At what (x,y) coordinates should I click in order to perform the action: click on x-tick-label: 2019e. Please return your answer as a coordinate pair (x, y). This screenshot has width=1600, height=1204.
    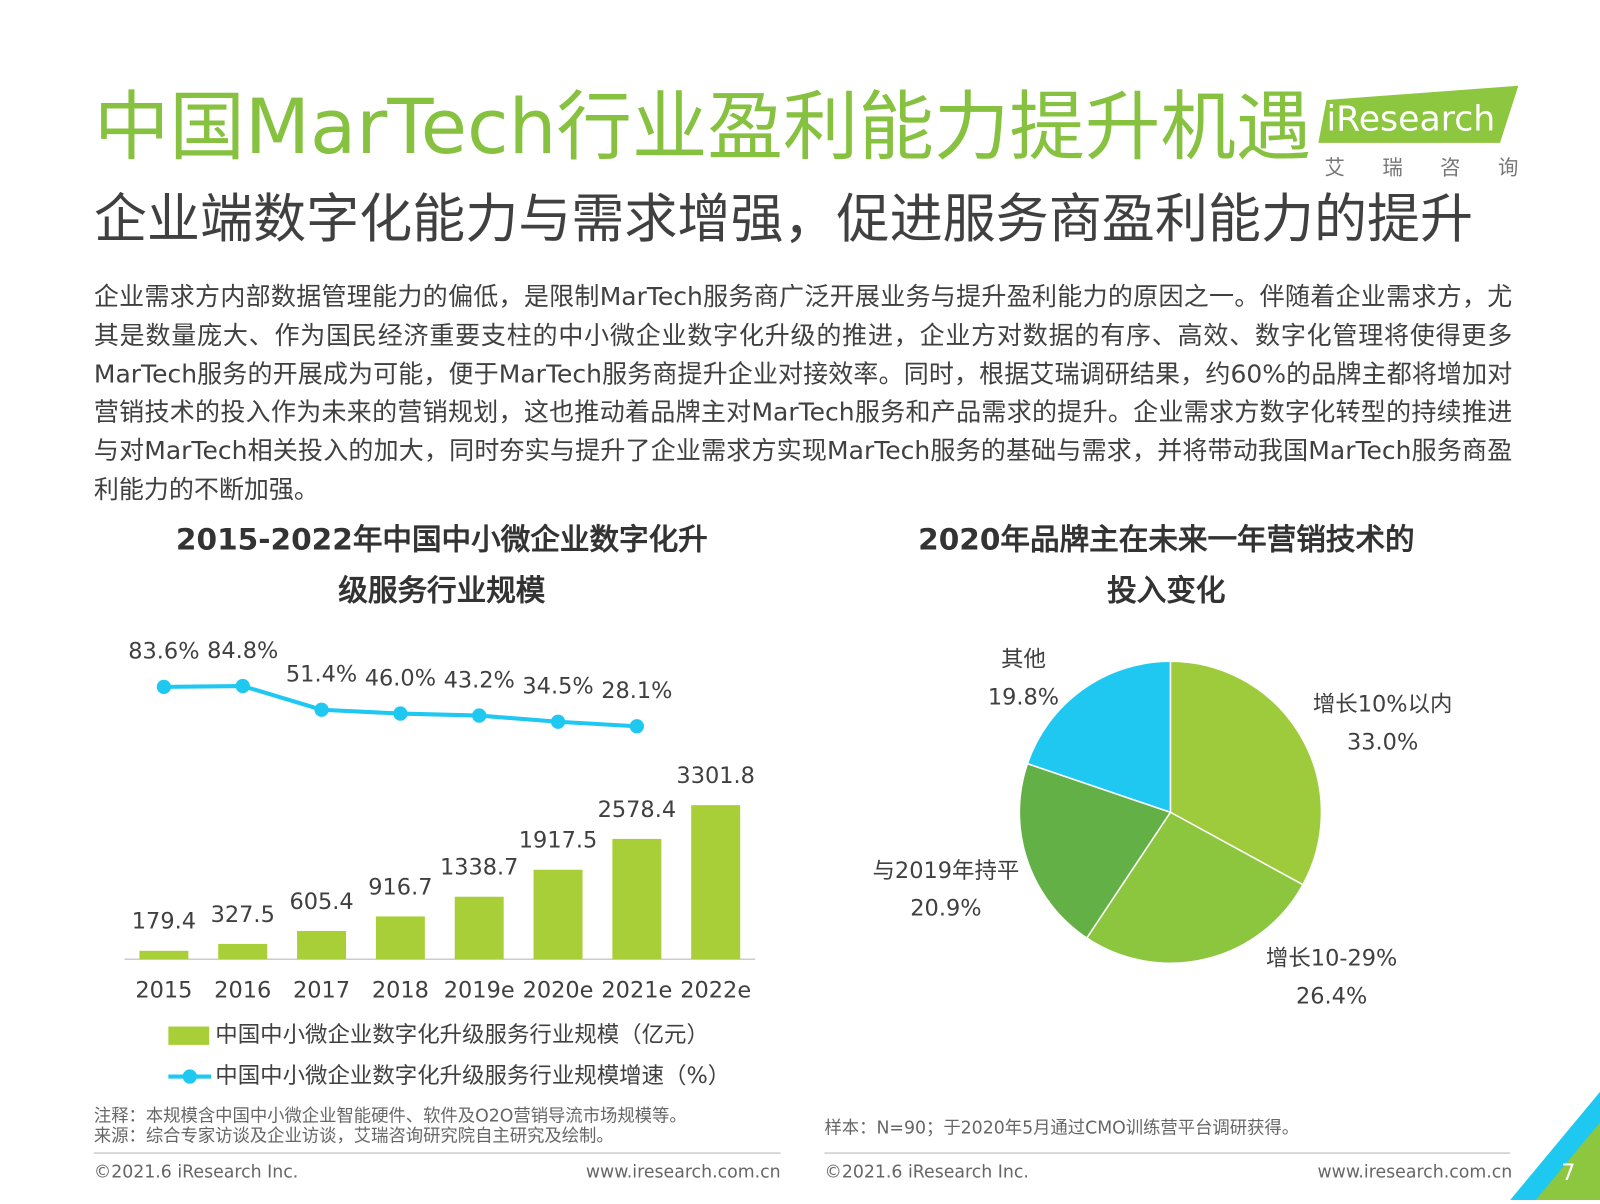
    Looking at the image, I should click on (479, 990).